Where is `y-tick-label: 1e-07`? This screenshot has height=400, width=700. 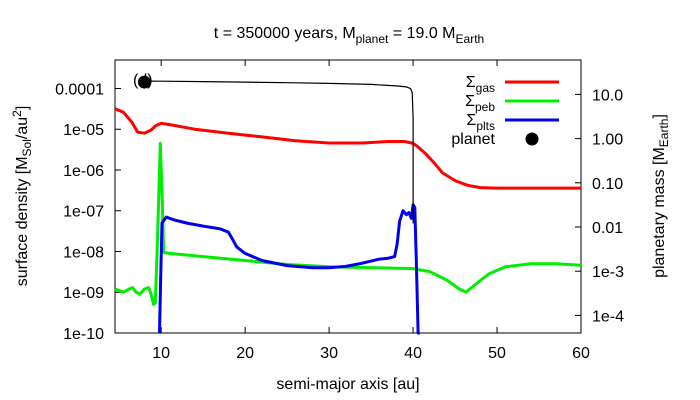 y-tick-label: 1e-07 is located at coordinates (83, 212).